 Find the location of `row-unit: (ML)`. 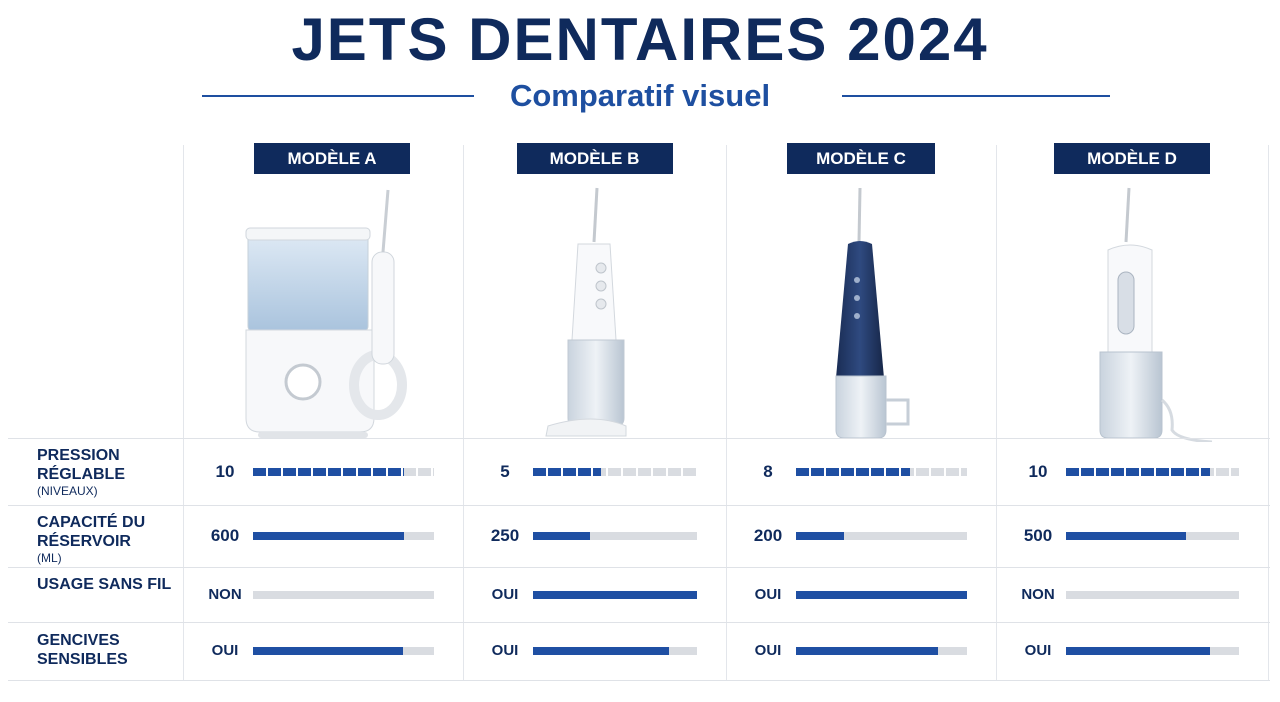

row-unit: (ML) is located at coordinates (49, 558).